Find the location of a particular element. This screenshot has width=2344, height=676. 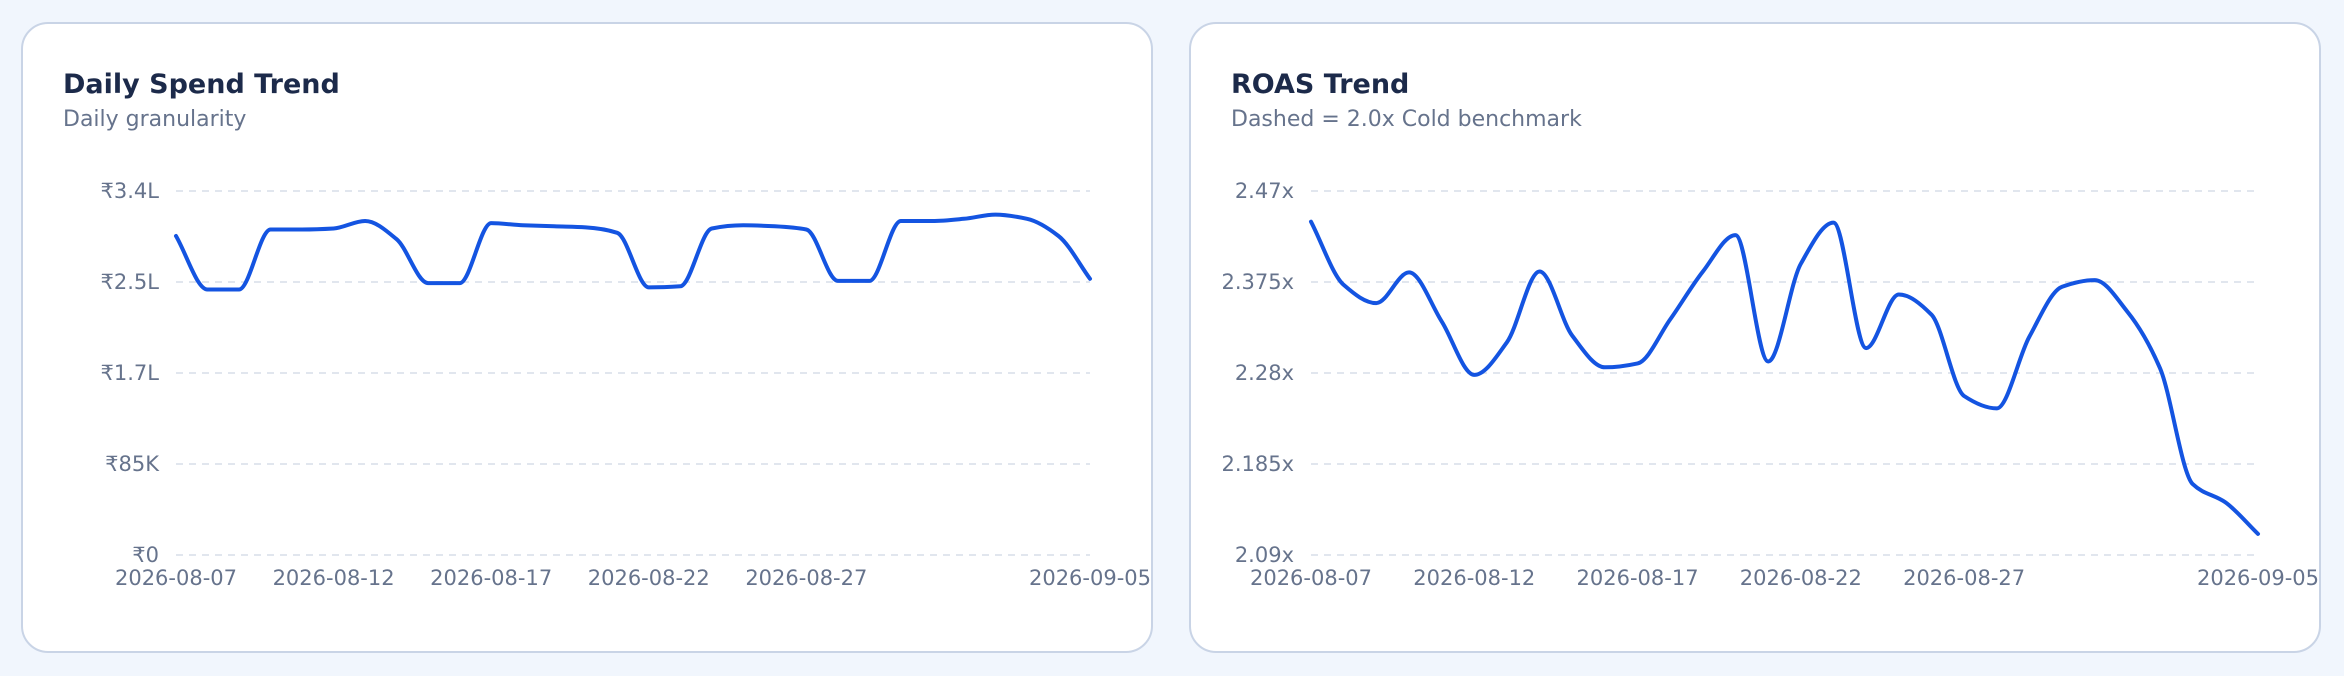

y-tick-label: 2.375x is located at coordinates (1257, 282).